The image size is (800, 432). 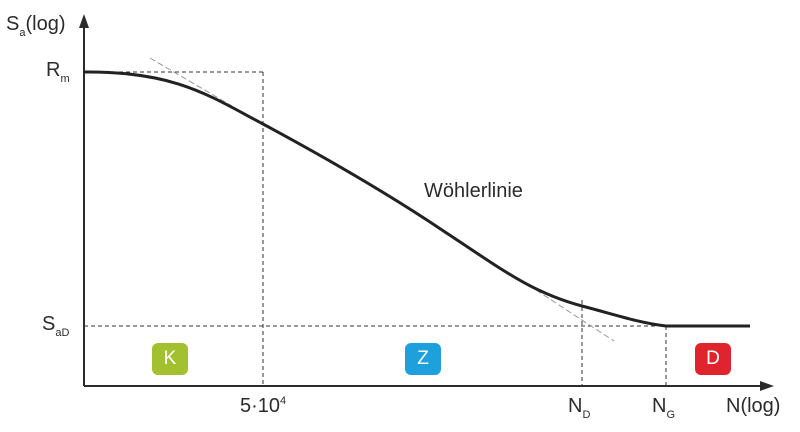 What do you see at coordinates (62, 333) in the screenshot?
I see `sad-subscript: aD` at bounding box center [62, 333].